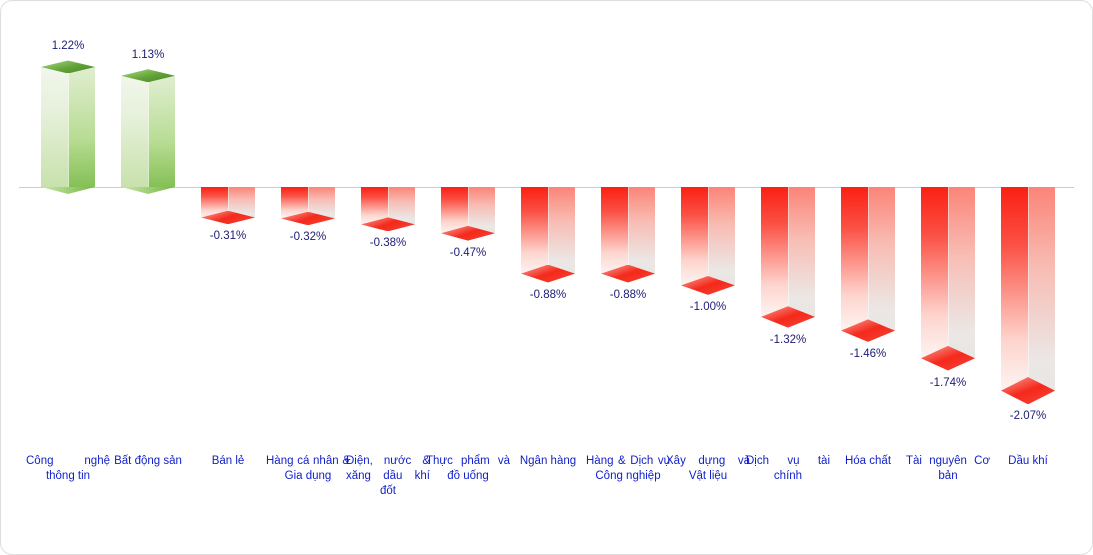  I want to click on bar-group: -0.32% Hàng cá nhân & Gia dụng, so click(308, 277).